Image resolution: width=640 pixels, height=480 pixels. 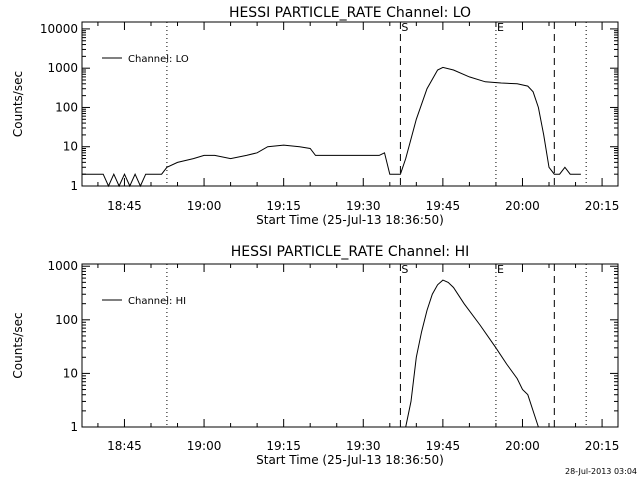 What do you see at coordinates (59, 29) in the screenshot?
I see `y-tick-label: 10000` at bounding box center [59, 29].